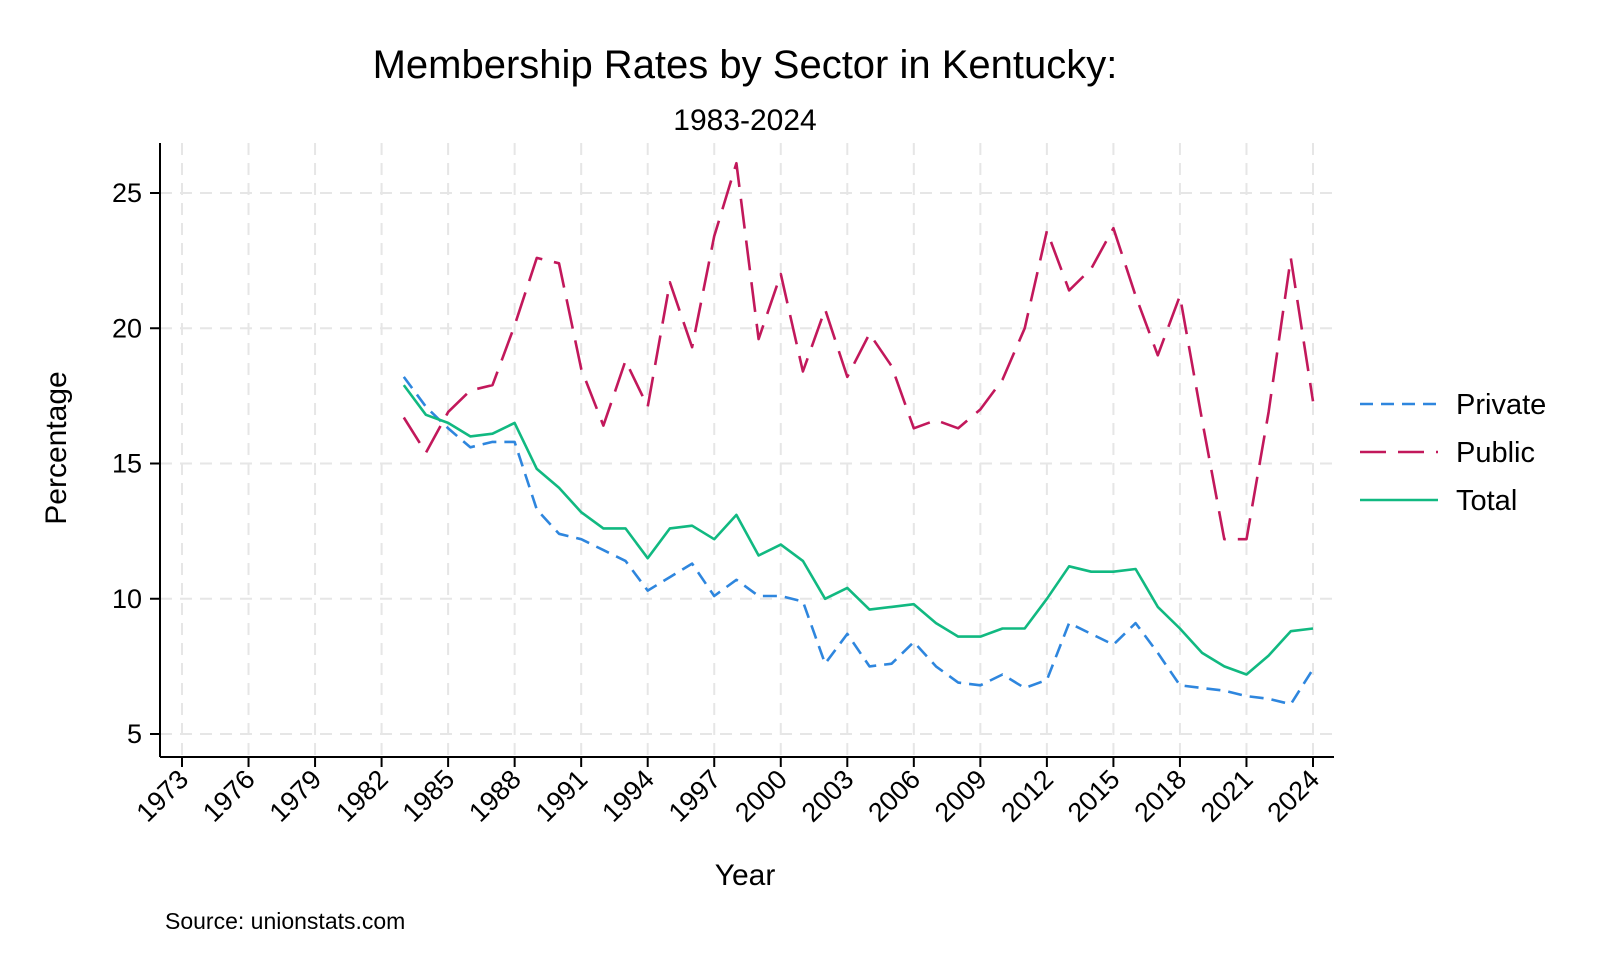  I want to click on x-tick-label: 1988, so click(495, 796).